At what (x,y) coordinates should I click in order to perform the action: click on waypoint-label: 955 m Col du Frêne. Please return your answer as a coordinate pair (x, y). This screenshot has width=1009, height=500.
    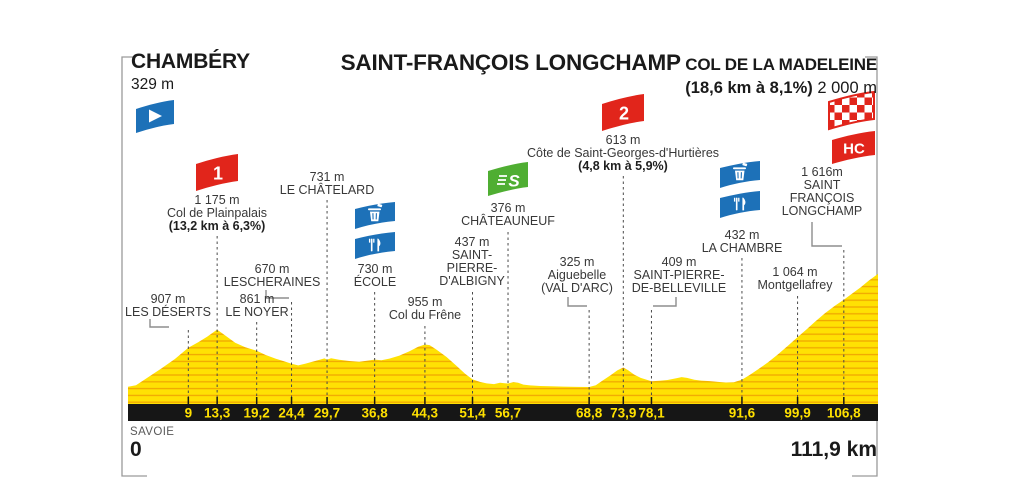
    Looking at the image, I should click on (425, 308).